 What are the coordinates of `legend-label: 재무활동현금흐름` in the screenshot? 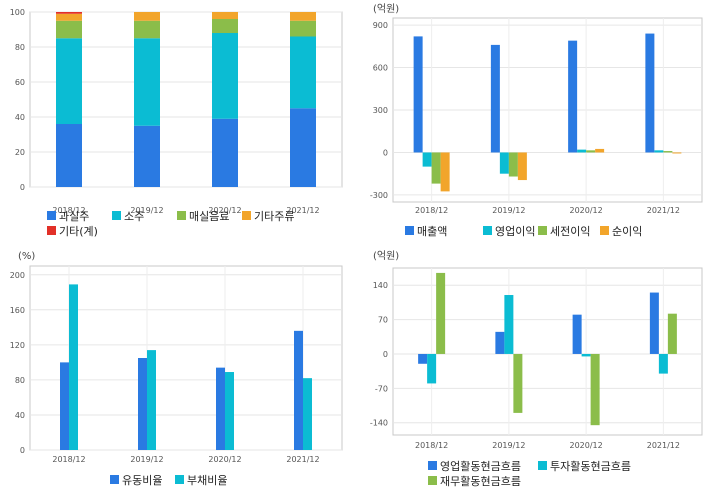 It's located at (480, 481).